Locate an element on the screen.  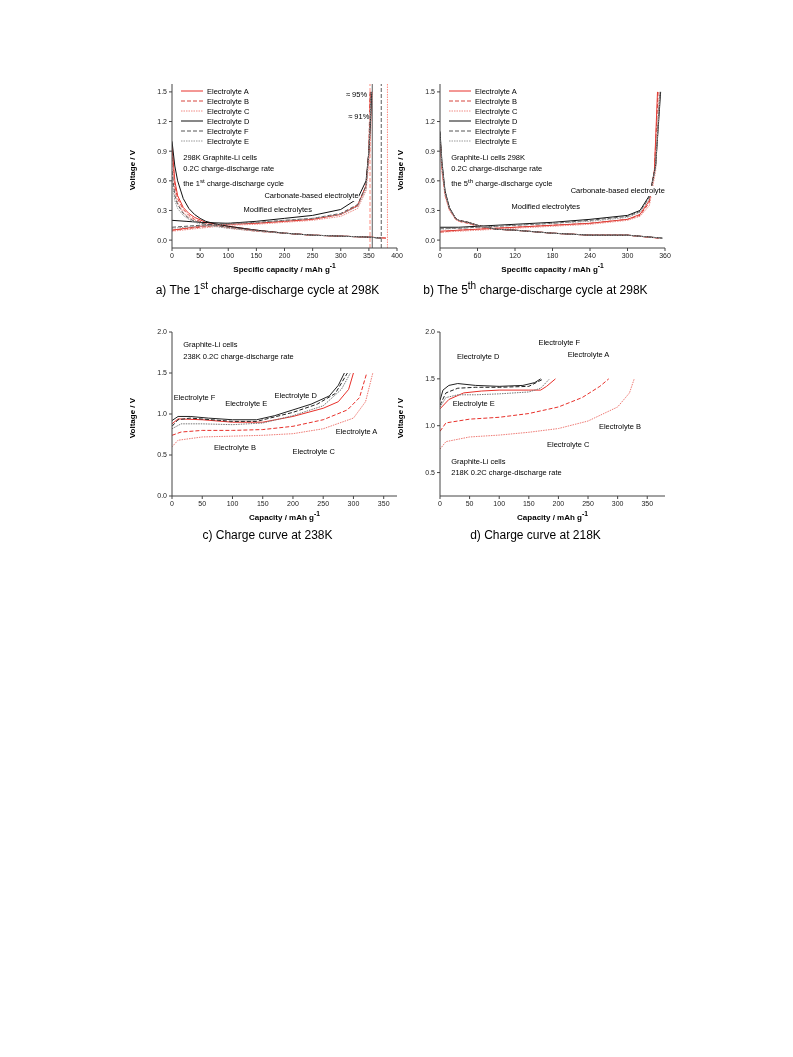
text: b) The 5$^{th}$ charge-discharge cycle at 298K is located at coordinates (535, 288).